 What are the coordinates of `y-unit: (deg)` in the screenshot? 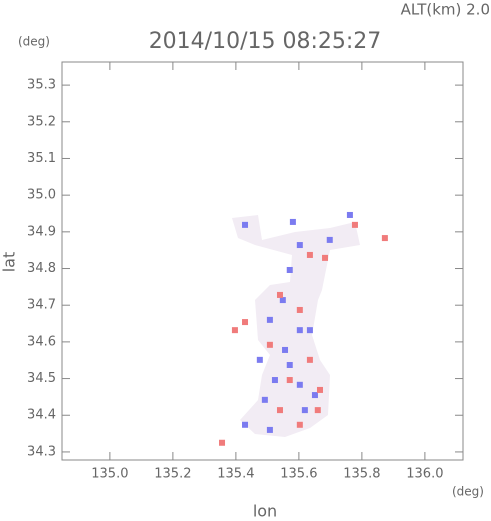 It's located at (34, 42).